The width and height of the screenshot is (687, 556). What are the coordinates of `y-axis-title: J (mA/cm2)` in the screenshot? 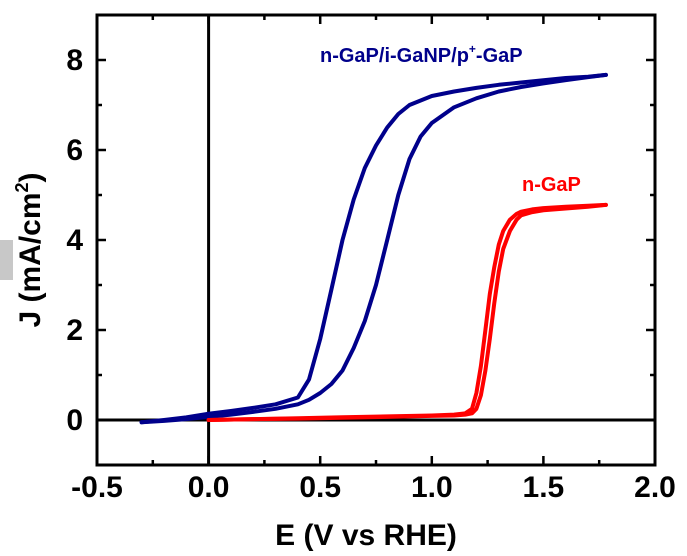 It's located at (29, 249).